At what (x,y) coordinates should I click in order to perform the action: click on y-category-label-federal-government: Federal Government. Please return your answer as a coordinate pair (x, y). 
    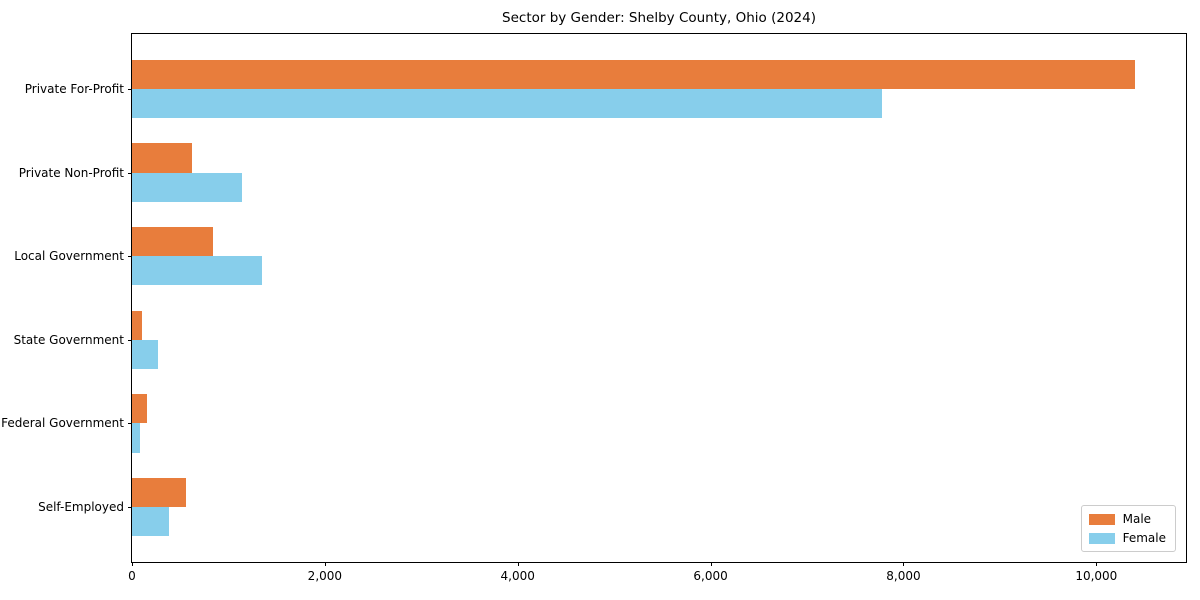
    Looking at the image, I should click on (62, 423).